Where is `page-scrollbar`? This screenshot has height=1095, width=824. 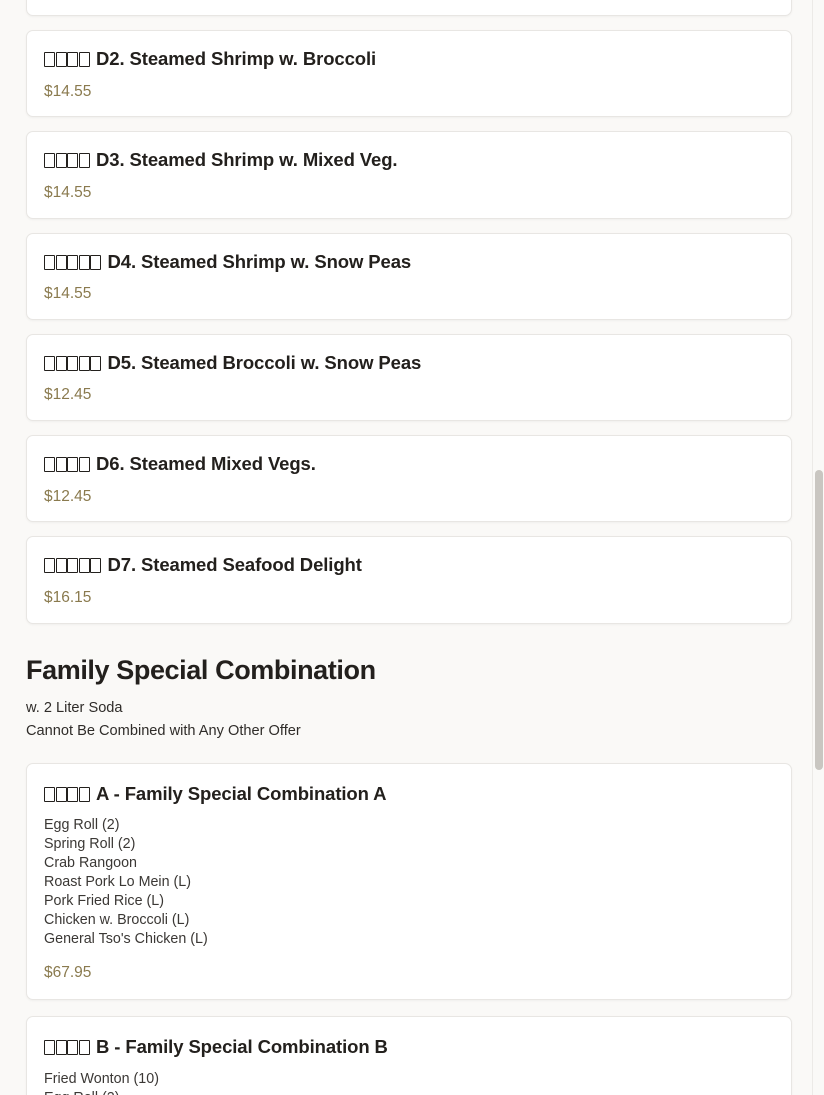 page-scrollbar is located at coordinates (818, 547).